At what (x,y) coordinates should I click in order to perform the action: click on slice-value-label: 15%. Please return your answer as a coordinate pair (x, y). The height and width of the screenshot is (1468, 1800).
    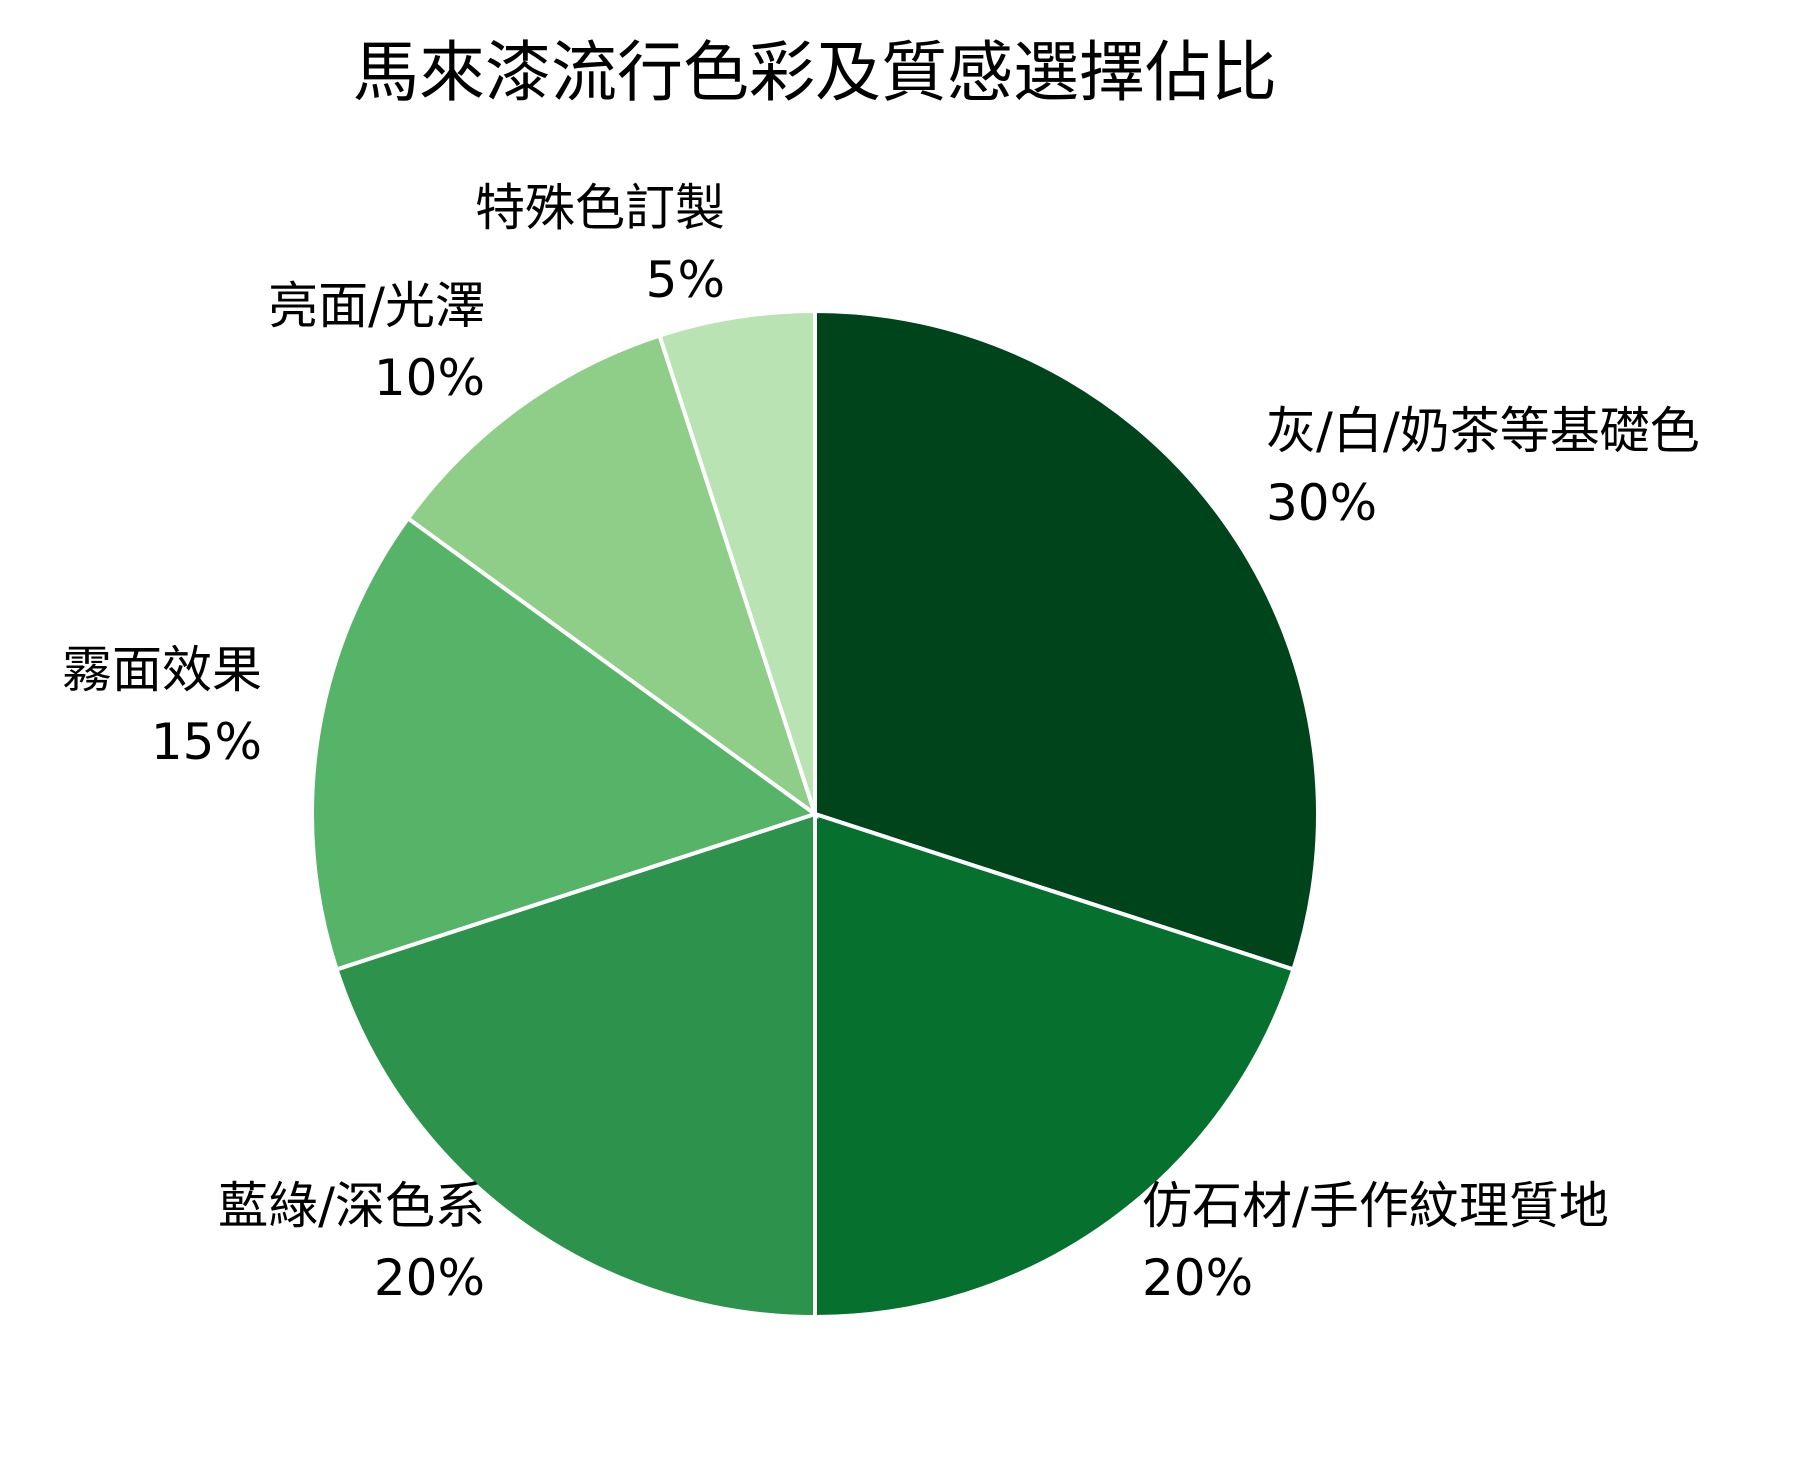
    Looking at the image, I should click on (206, 742).